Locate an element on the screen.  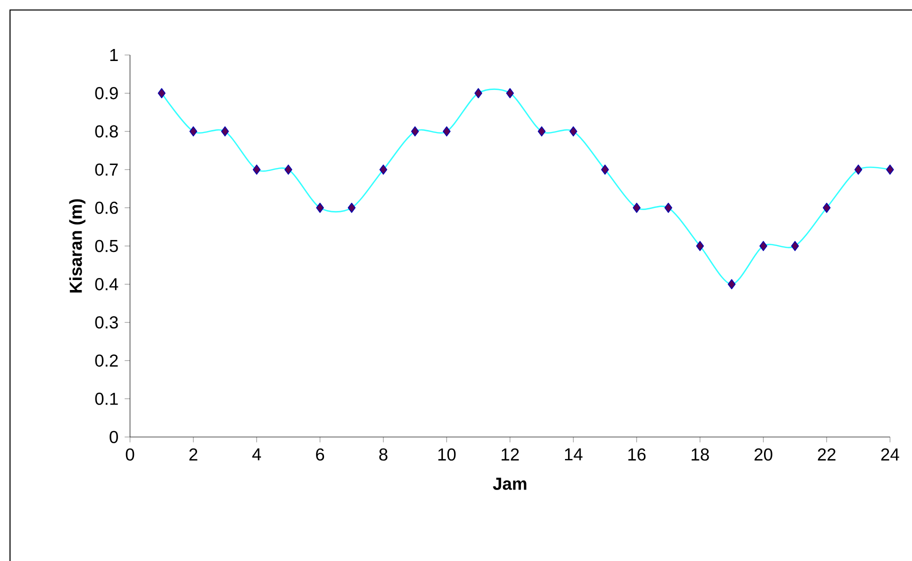
y-tick-label: 0.7 is located at coordinates (106, 169).